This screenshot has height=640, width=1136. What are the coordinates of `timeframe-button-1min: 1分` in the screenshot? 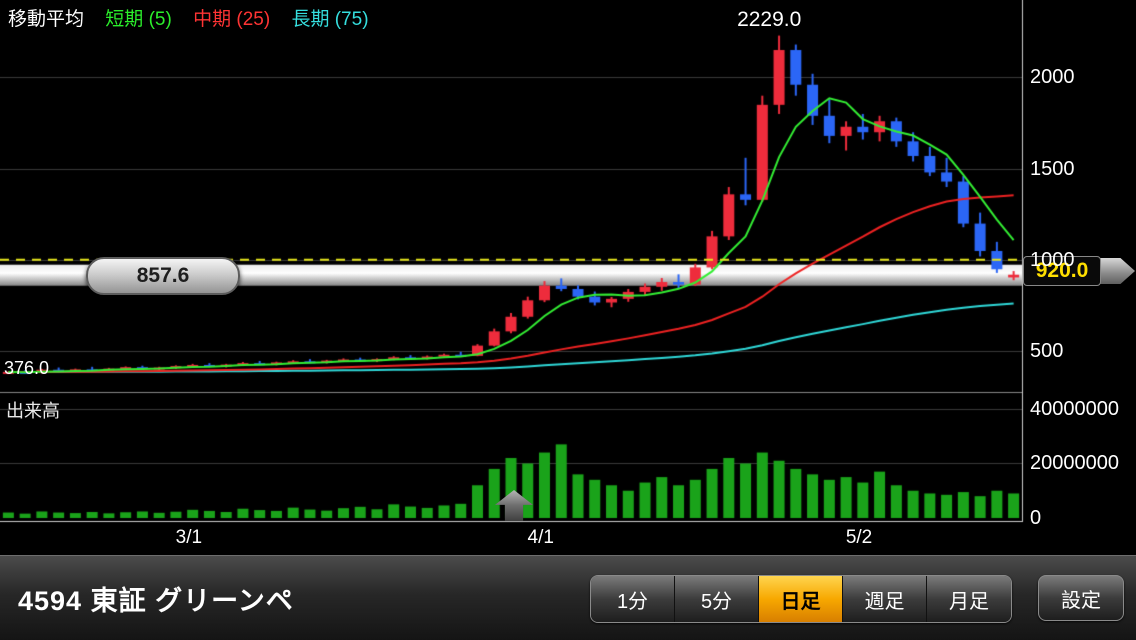 It's located at (633, 599).